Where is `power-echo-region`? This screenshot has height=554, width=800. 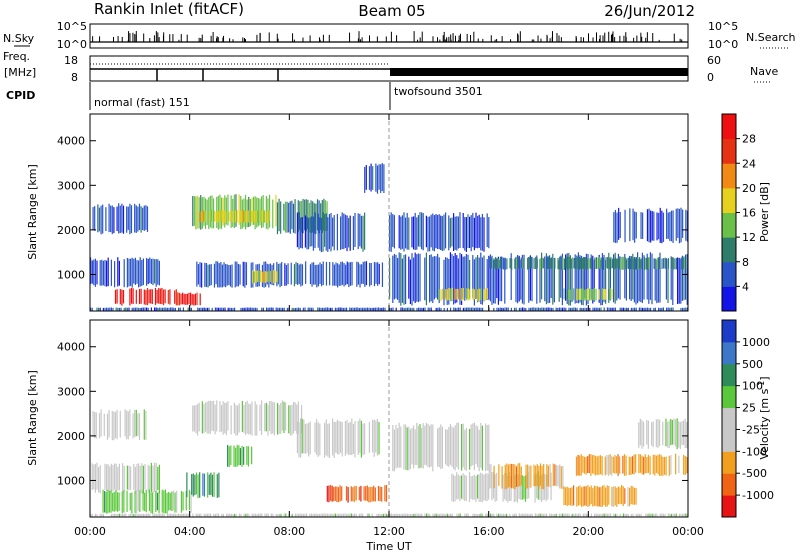 power-echo-region is located at coordinates (650, 225).